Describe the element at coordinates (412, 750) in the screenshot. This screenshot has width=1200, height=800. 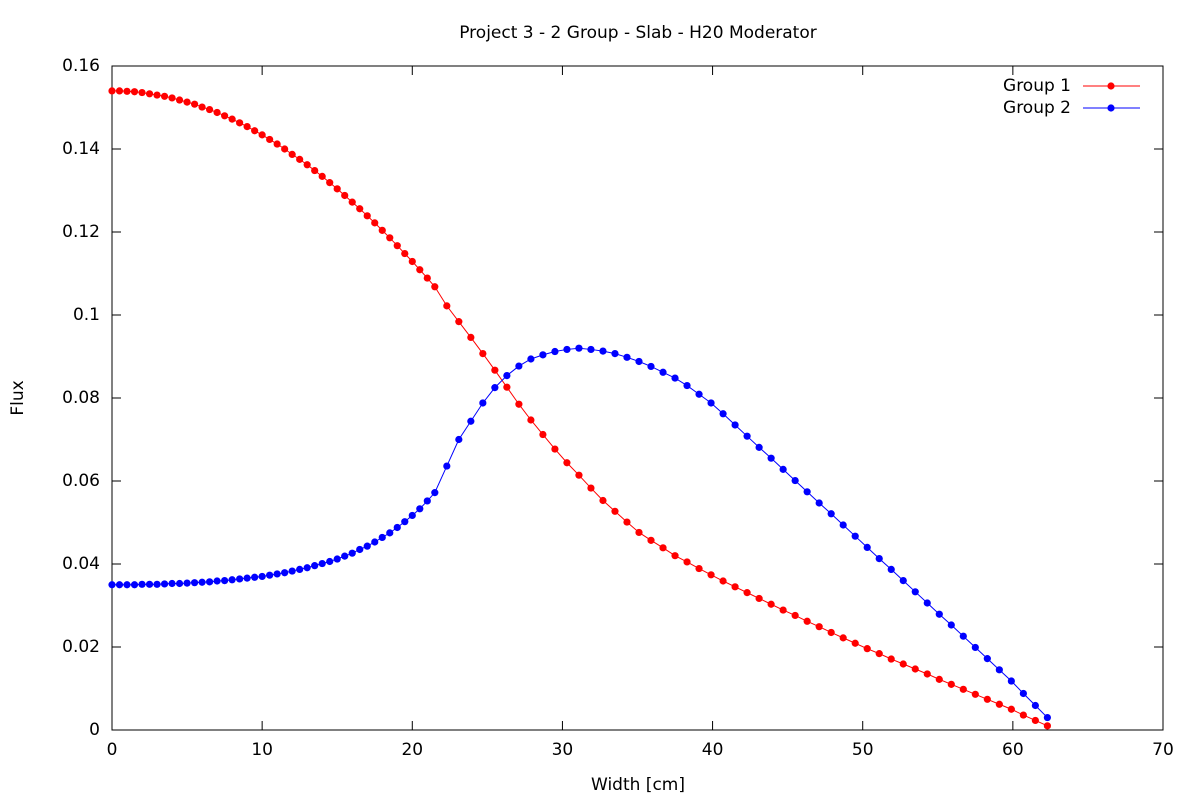
I see `x-tick-label: 20` at that location.